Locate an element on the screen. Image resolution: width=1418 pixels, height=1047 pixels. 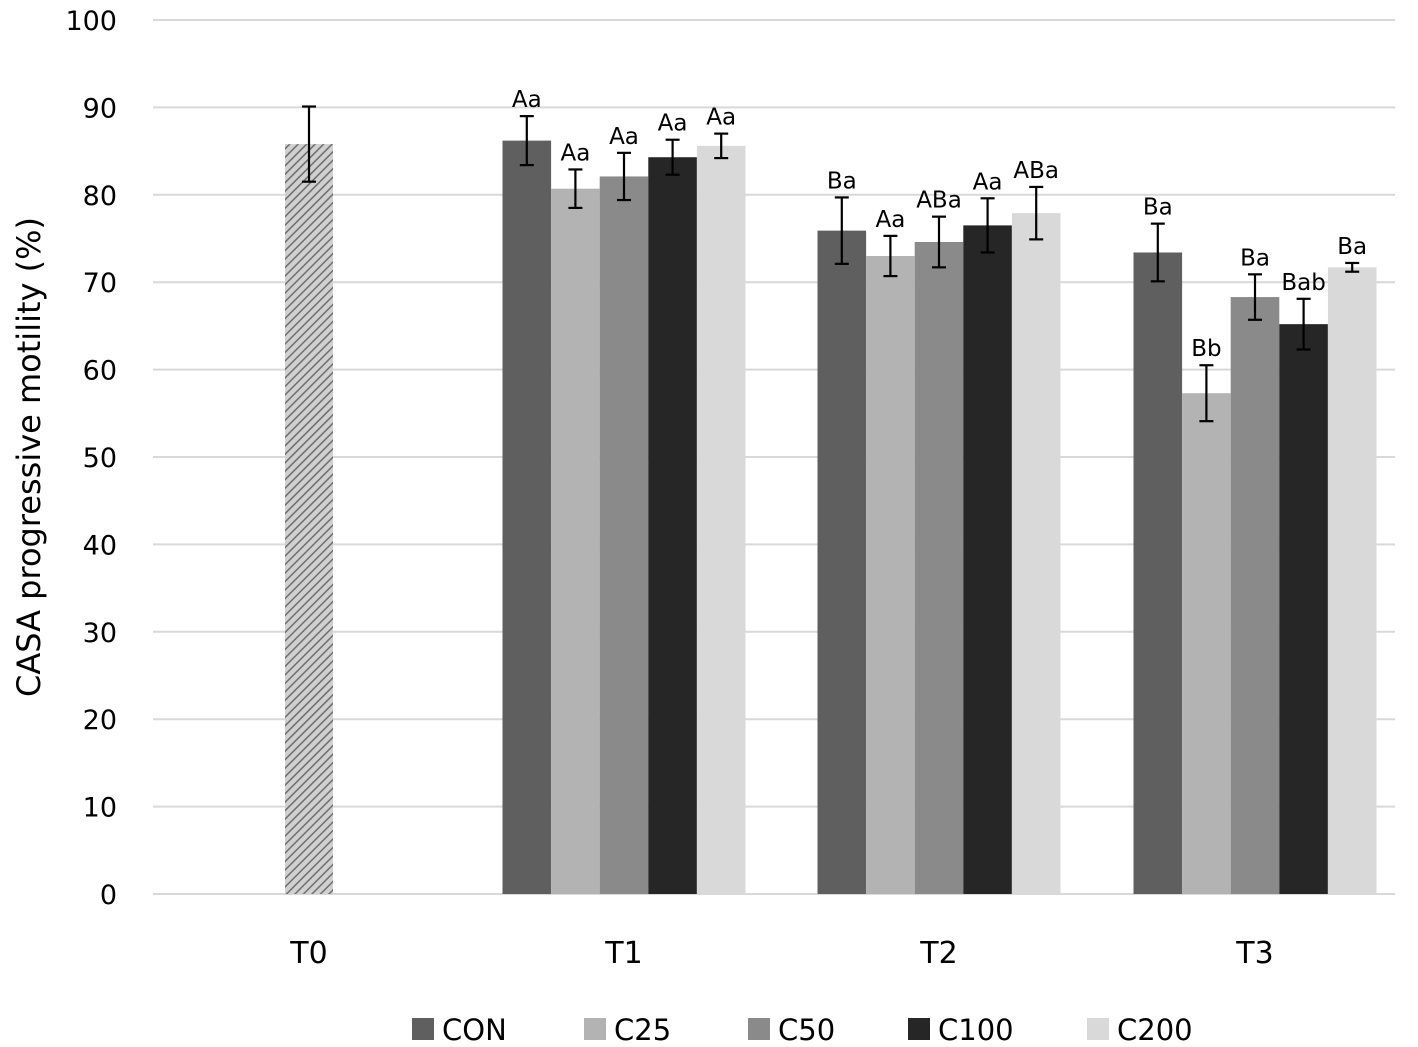
bar-T1-CON is located at coordinates (527, 517).